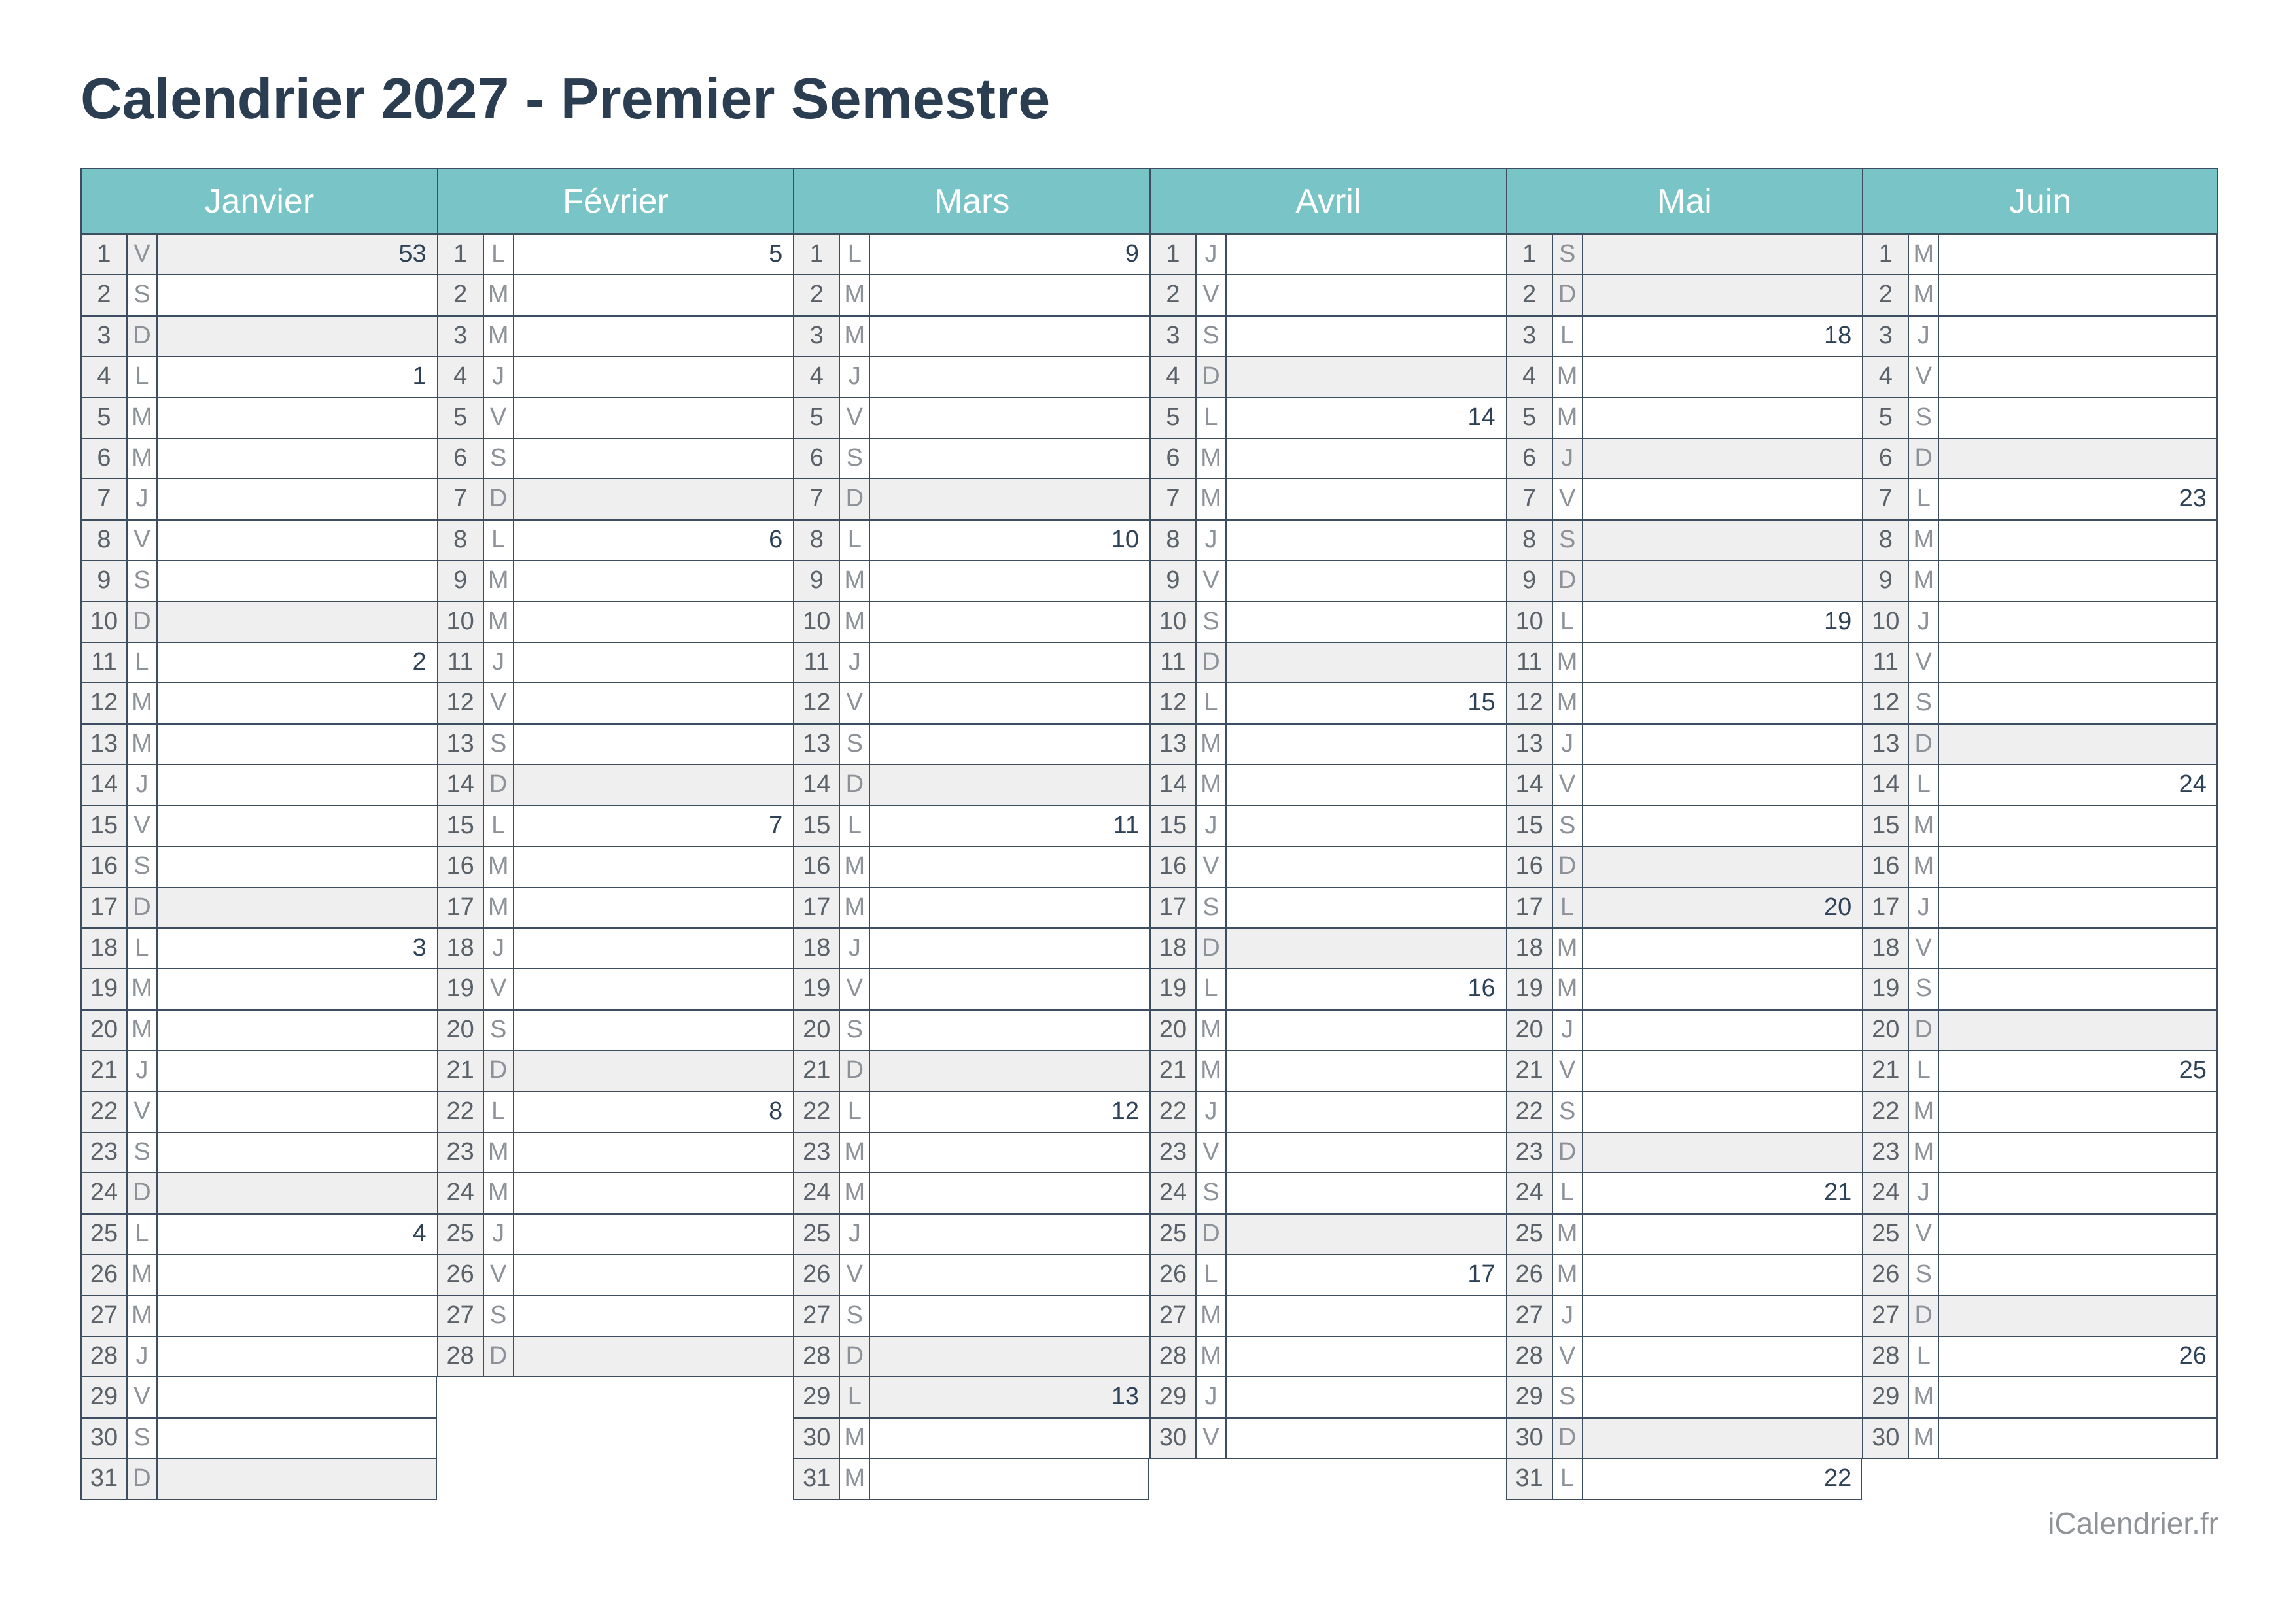 This screenshot has width=2295, height=1624. What do you see at coordinates (1530, 1071) in the screenshot?
I see `day-number-cell: 21` at bounding box center [1530, 1071].